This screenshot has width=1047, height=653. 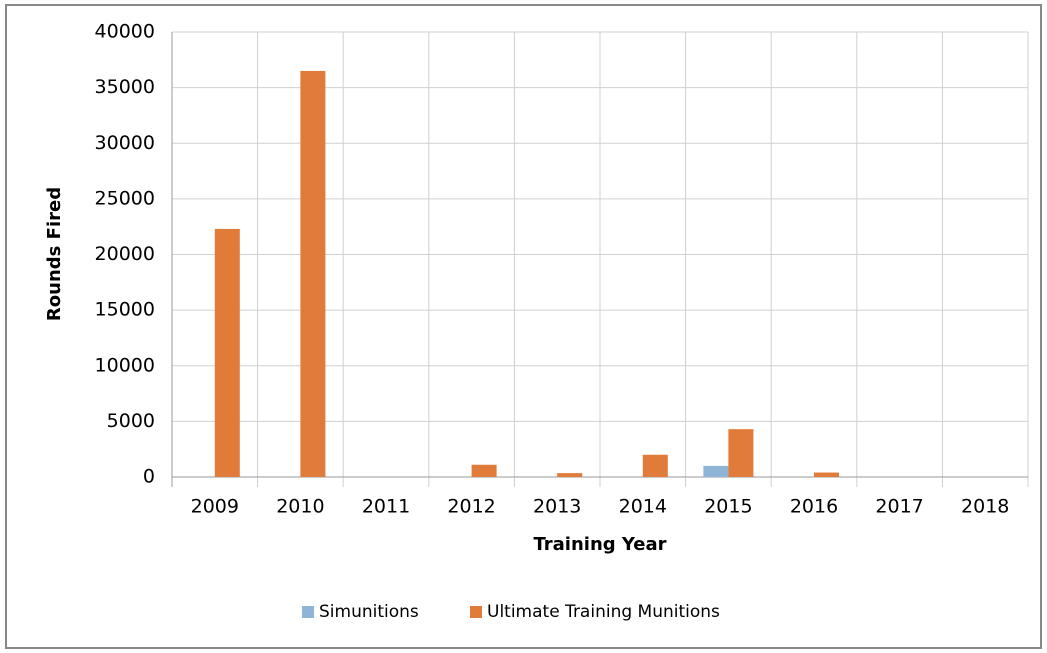 I want to click on y-tick-label: 25000, so click(x=125, y=198).